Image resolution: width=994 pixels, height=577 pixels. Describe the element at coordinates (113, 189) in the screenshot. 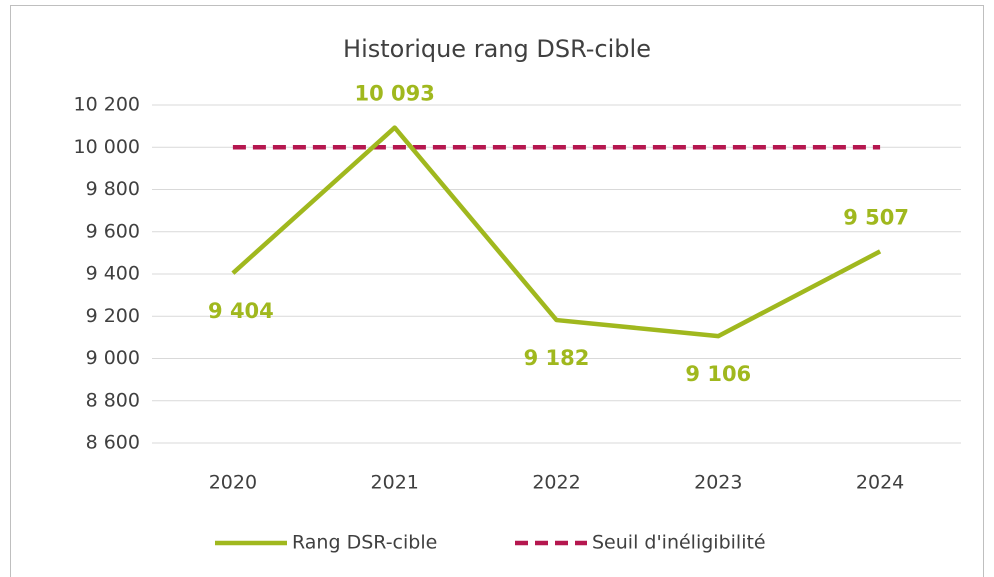

I see `y-tick-label: 9 800` at that location.